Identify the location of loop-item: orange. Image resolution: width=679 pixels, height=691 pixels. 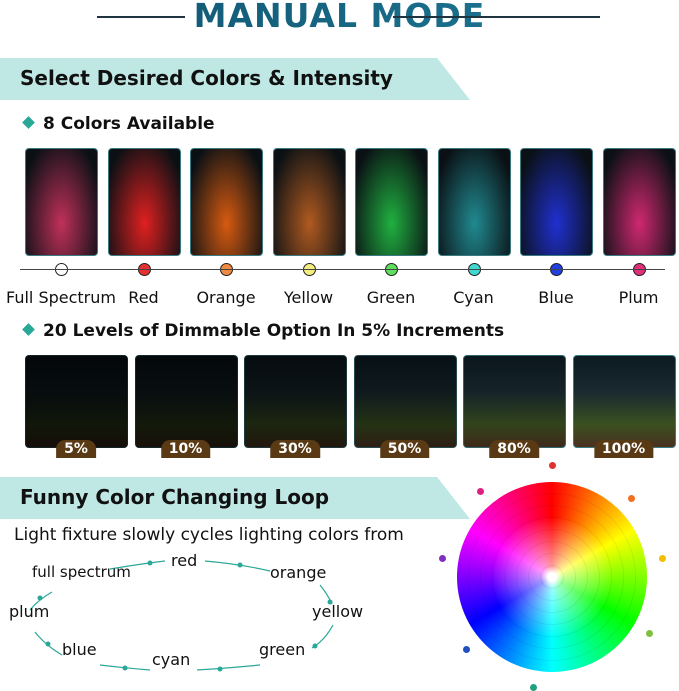
(298, 572).